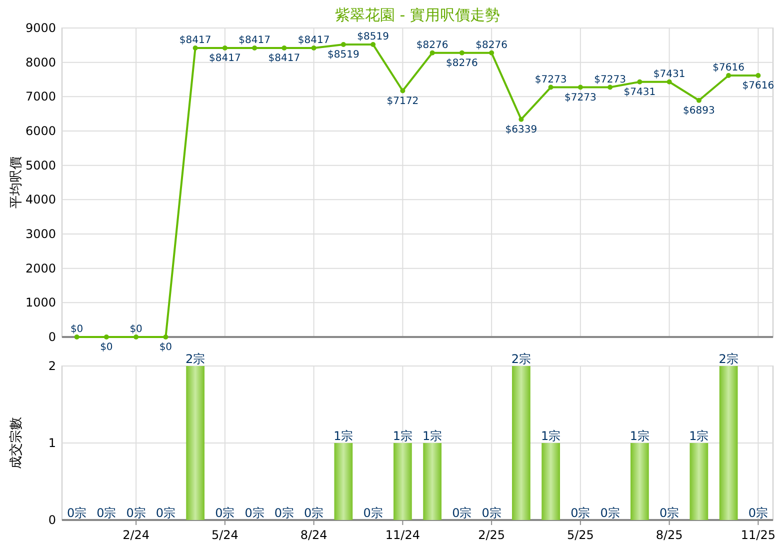 This screenshot has width=780, height=550. What do you see at coordinates (758, 535) in the screenshot?
I see `x-tick-label: 11/25` at bounding box center [758, 535].